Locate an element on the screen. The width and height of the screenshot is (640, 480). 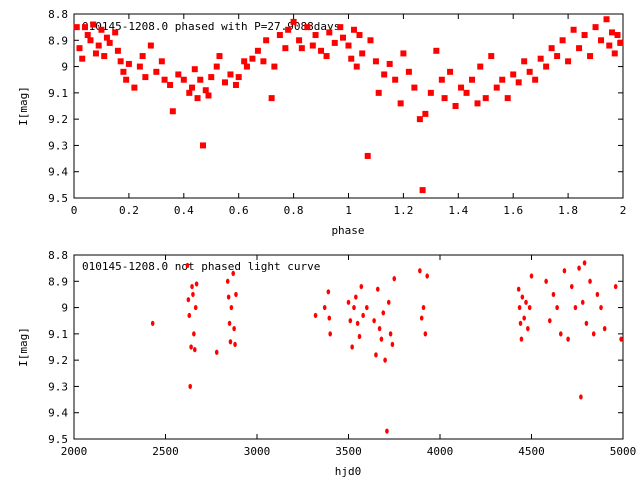
unphased-x-axis-label: hjd0 is located at coordinates (348, 471).